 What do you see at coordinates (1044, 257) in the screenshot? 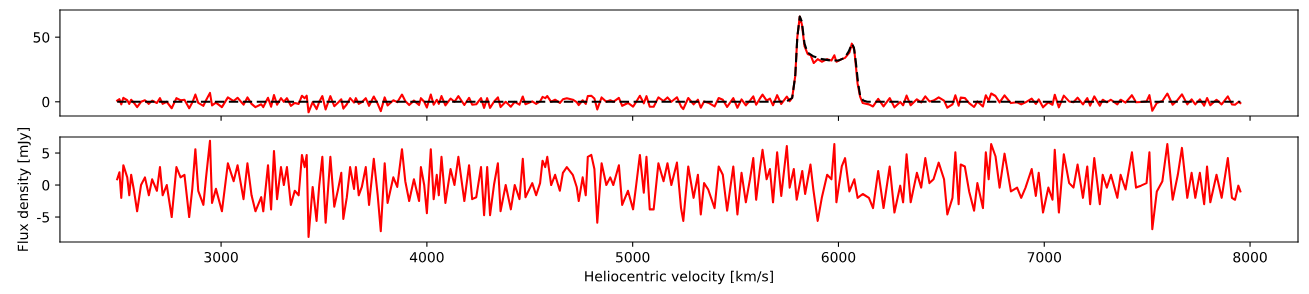
I see `x-tick-label: 7000` at bounding box center [1044, 257].